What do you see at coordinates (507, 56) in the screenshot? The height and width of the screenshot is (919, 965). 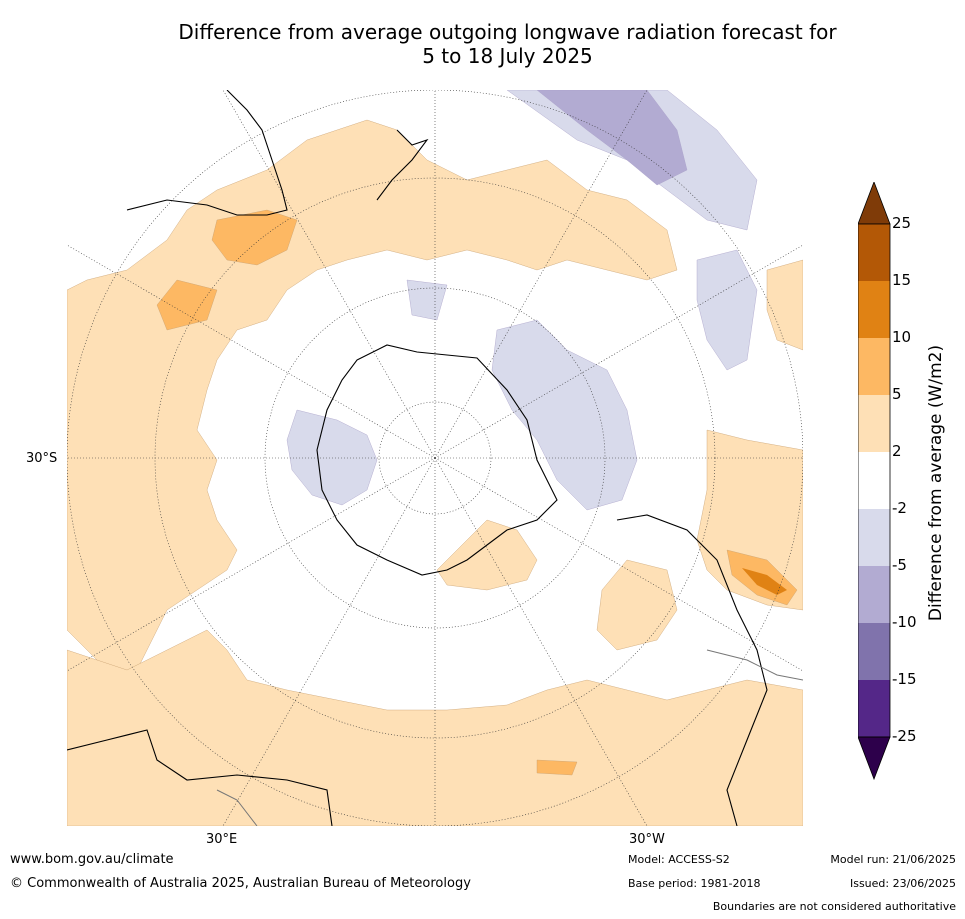 I see `title-line-2: 5 to 18 July 2025` at bounding box center [507, 56].